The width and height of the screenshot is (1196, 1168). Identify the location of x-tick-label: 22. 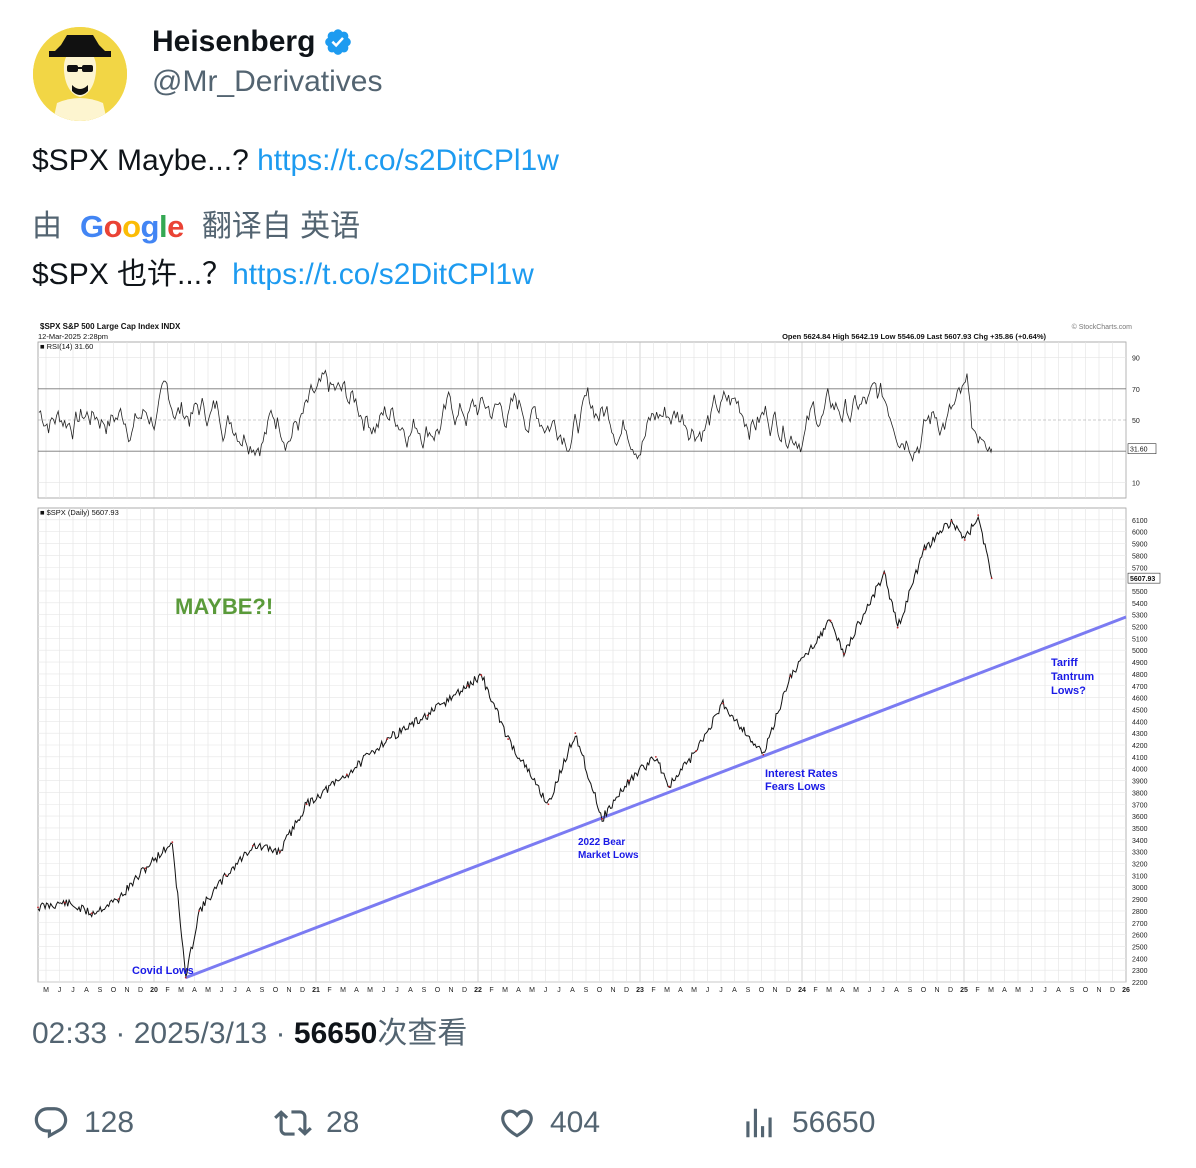
(478, 990).